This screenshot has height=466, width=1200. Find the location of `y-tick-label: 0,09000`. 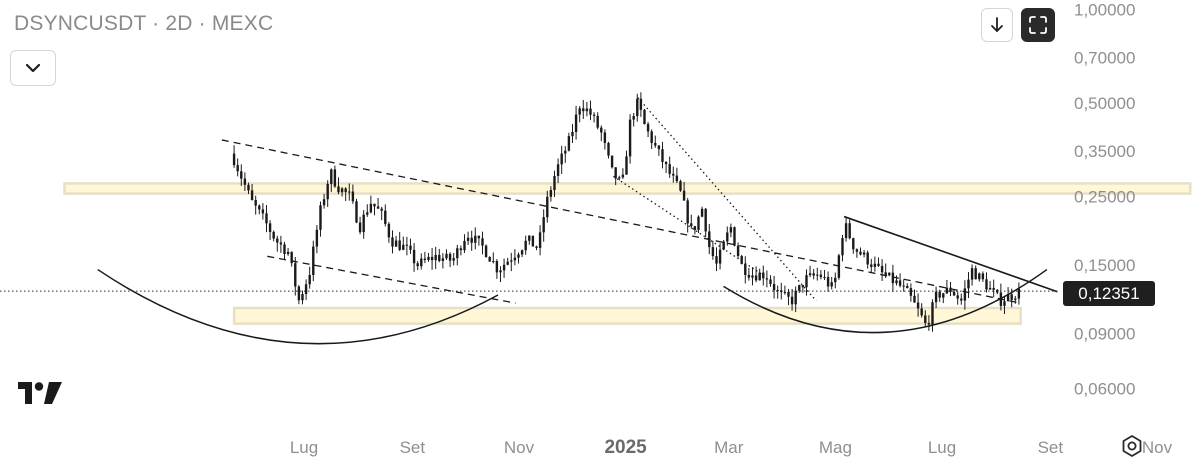

y-tick-label: 0,09000 is located at coordinates (1104, 334).